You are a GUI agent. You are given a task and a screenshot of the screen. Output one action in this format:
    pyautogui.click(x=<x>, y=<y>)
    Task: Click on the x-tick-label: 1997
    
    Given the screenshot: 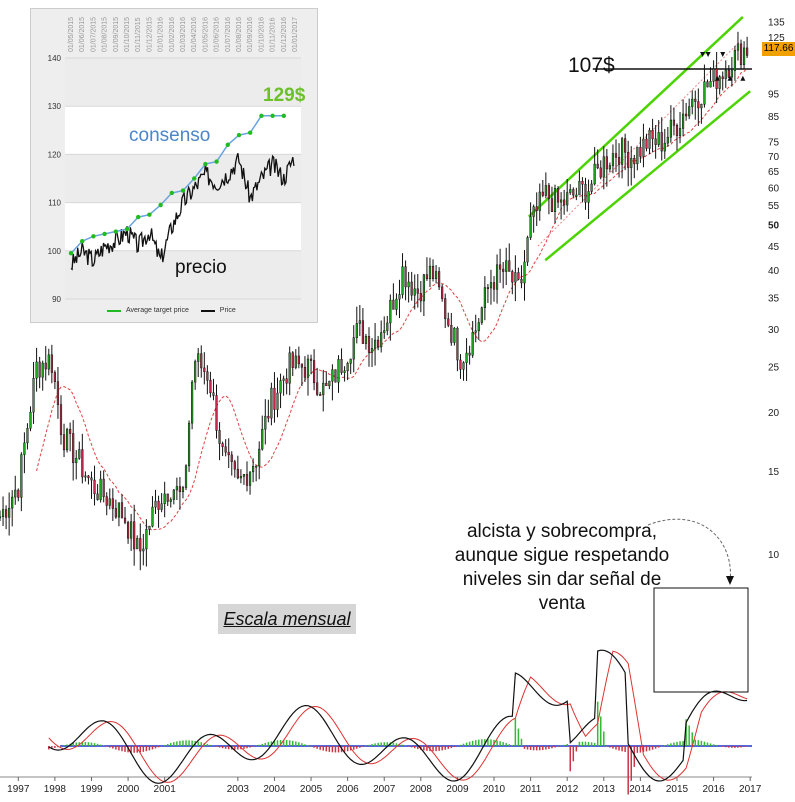 What is the action you would take?
    pyautogui.click(x=18, y=789)
    